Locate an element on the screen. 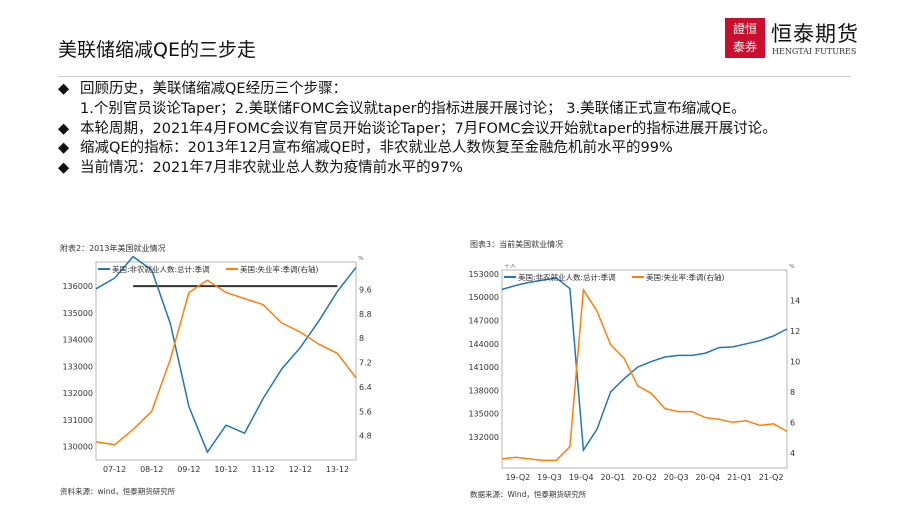  y-left-tick-label: 136000 is located at coordinates (77, 286).